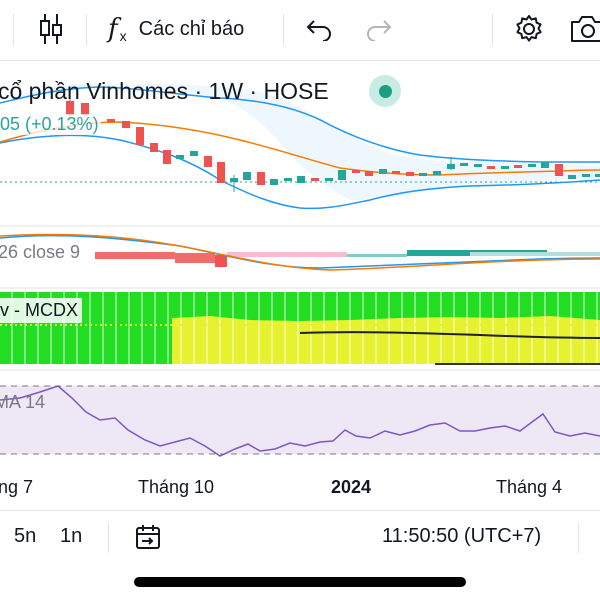 This screenshot has width=600, height=600. Describe the element at coordinates (529, 487) in the screenshot. I see `x-axis-label: Tháng 4` at that location.